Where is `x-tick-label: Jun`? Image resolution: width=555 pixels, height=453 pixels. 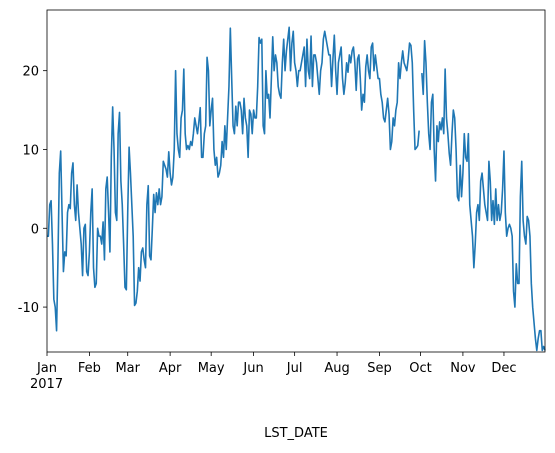
x-tick-label: Jun is located at coordinates (252, 368).